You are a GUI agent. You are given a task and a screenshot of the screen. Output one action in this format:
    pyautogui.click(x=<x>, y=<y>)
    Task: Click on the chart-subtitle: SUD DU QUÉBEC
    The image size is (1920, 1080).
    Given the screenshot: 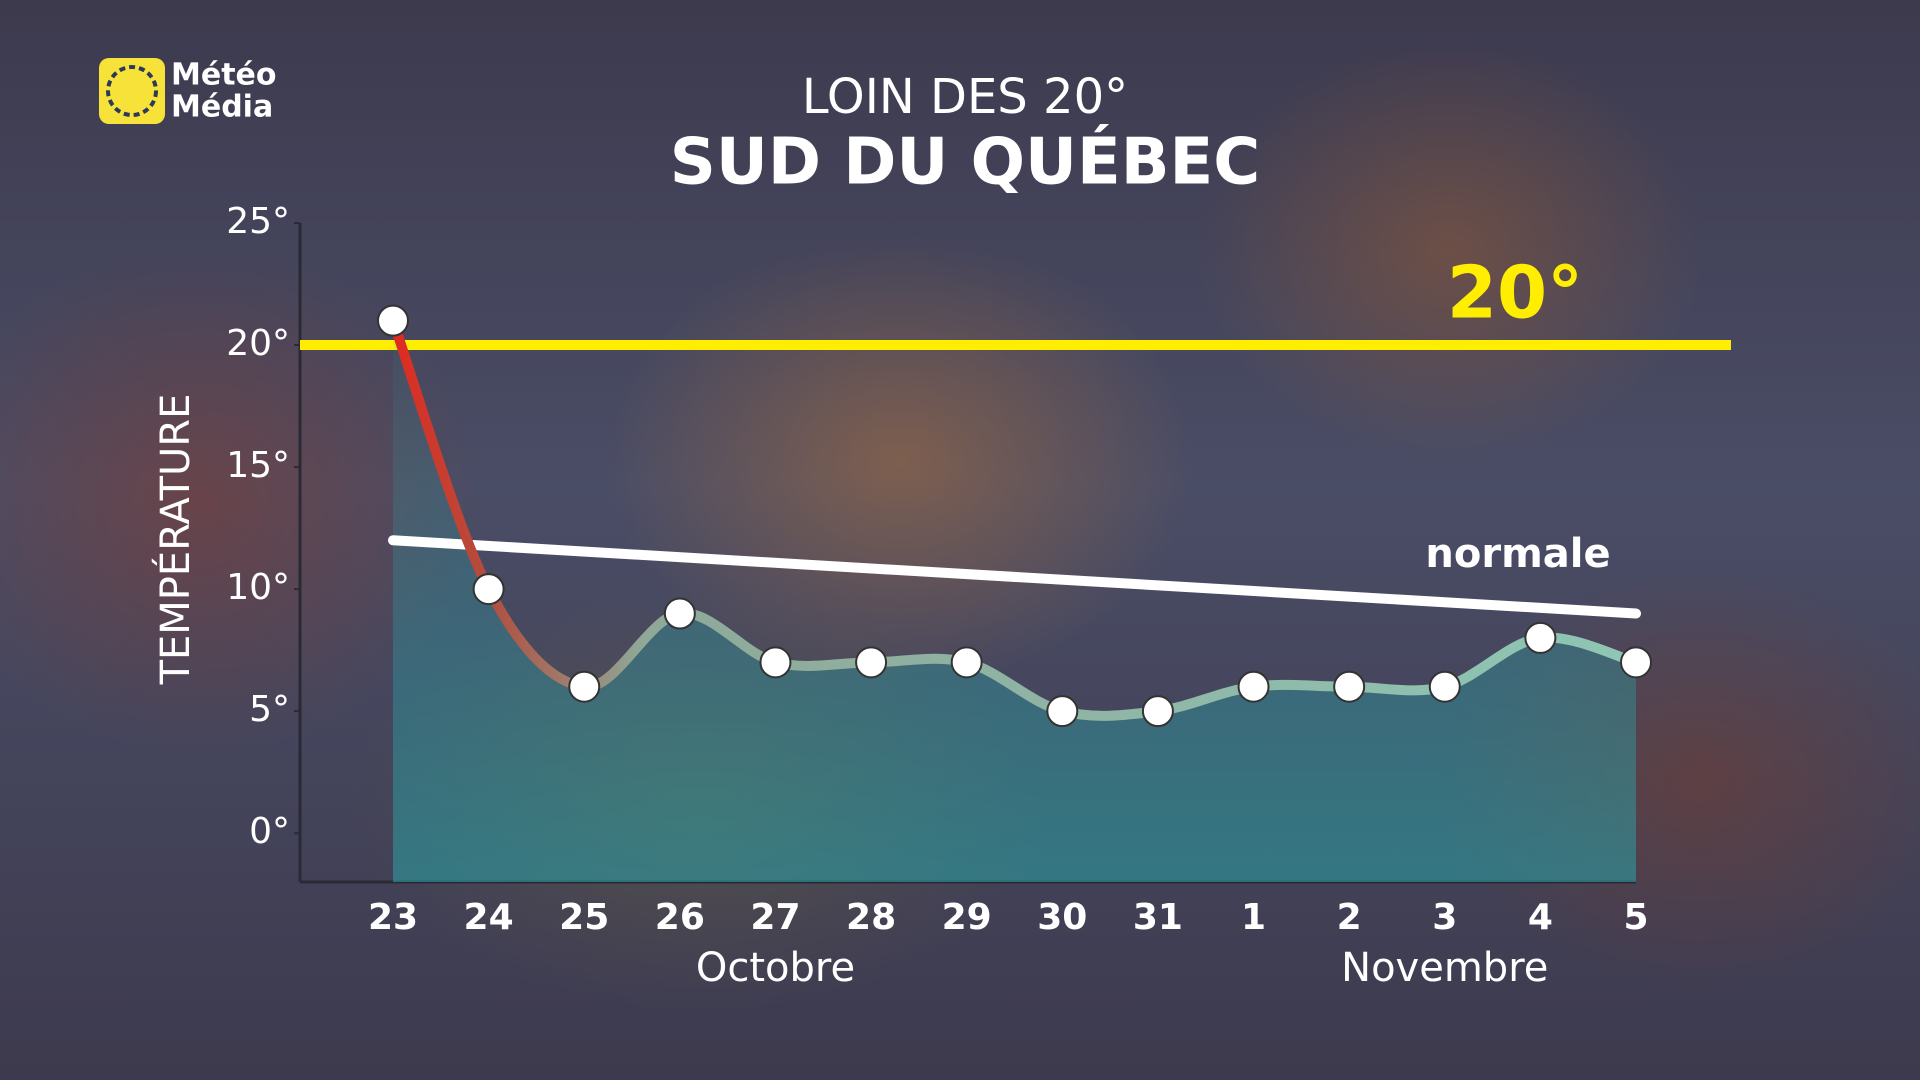 What is the action you would take?
    pyautogui.click(x=965, y=162)
    